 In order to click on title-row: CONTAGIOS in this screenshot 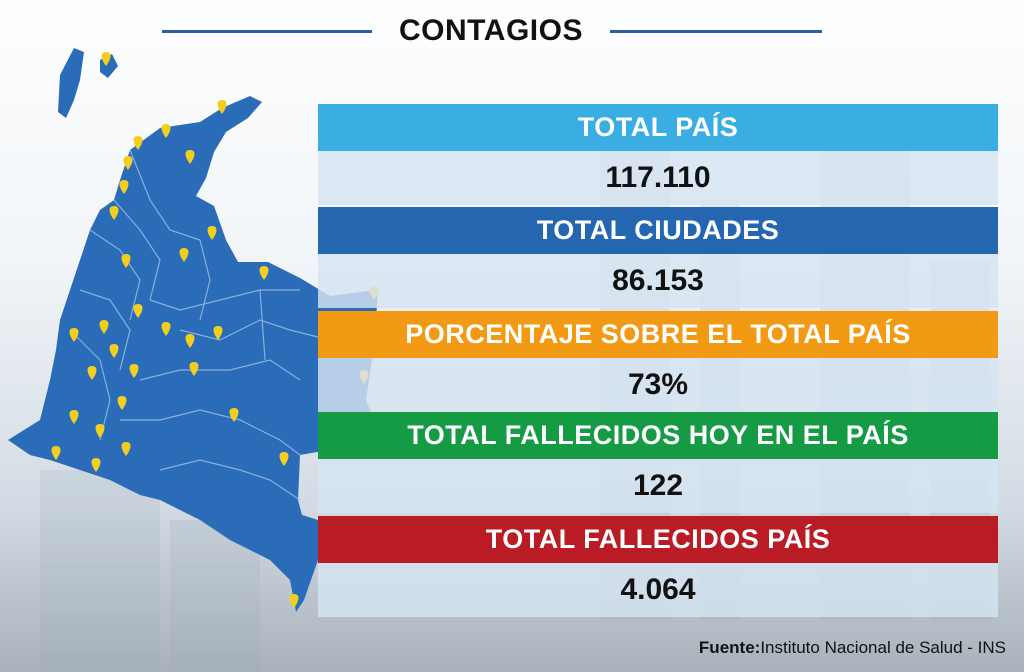, I will do `click(512, 32)`.